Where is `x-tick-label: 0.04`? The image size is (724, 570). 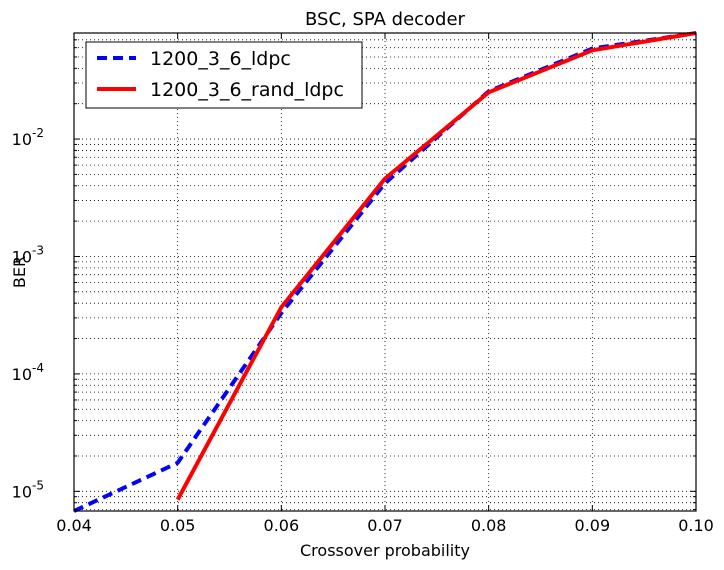 x-tick-label: 0.04 is located at coordinates (74, 525).